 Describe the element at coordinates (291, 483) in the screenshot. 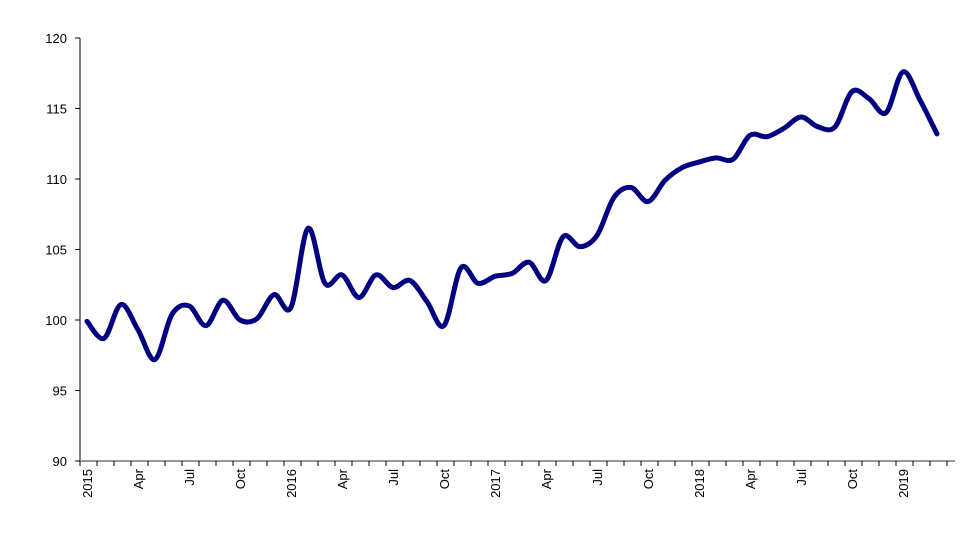

I see `x-tick-label: 2016` at that location.